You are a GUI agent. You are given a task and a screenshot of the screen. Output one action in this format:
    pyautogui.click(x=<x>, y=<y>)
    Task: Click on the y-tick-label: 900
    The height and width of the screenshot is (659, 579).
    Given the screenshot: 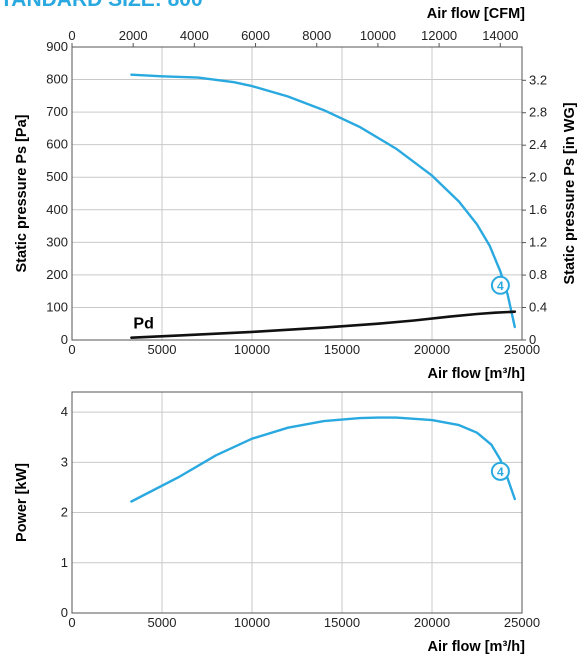 What is the action you would take?
    pyautogui.click(x=57, y=46)
    